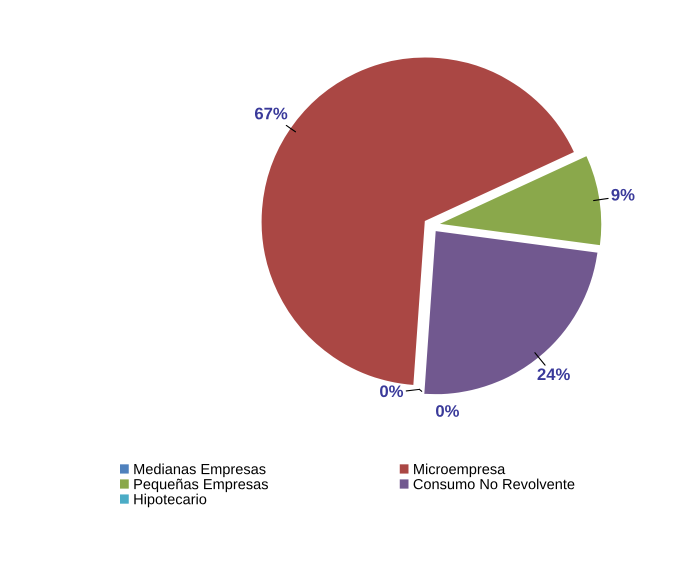 The width and height of the screenshot is (695, 563). I want to click on data-label: 9%, so click(623, 194).